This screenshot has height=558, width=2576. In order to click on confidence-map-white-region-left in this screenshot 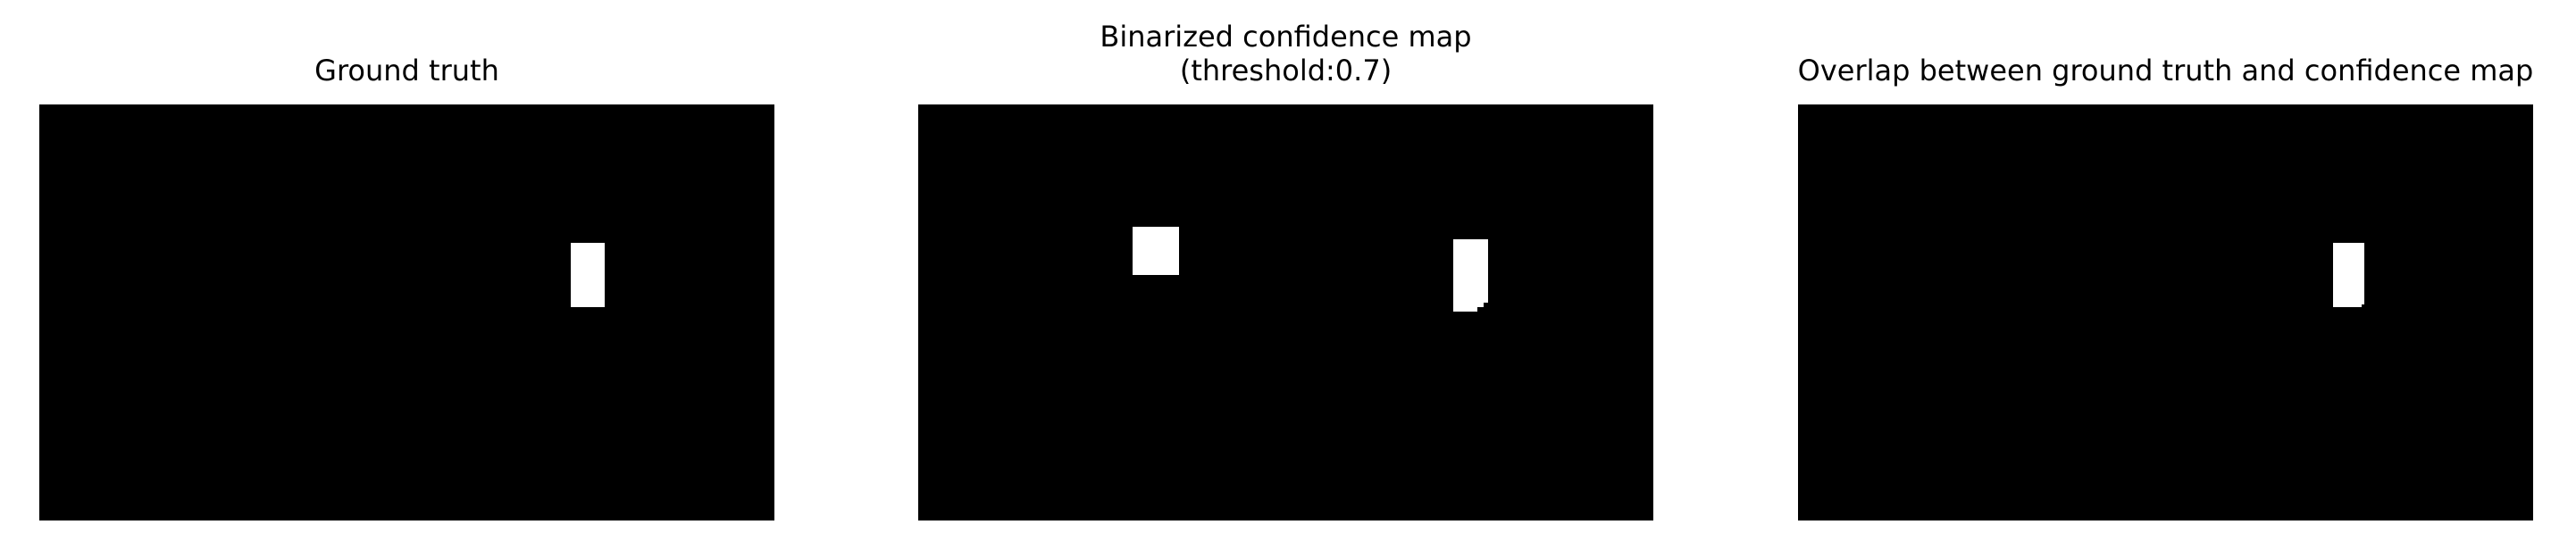, I will do `click(1156, 251)`.